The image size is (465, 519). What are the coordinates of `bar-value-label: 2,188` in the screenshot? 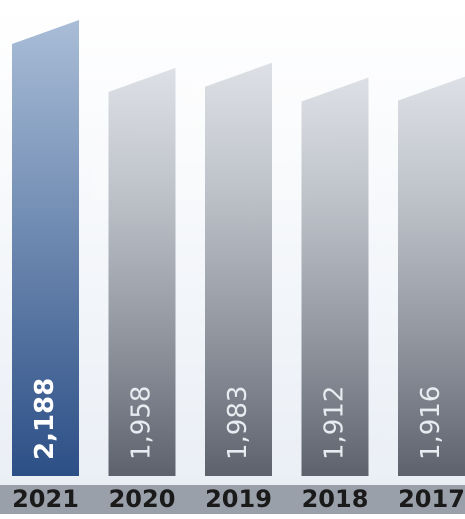 It's located at (45, 419).